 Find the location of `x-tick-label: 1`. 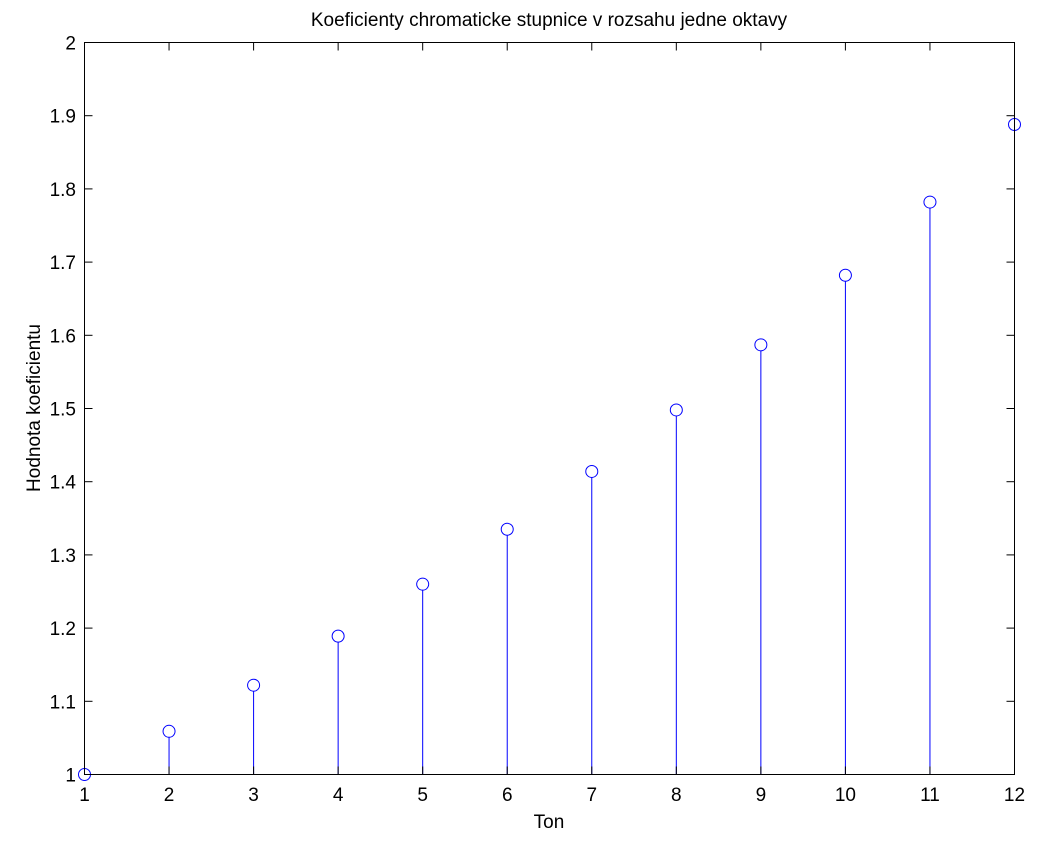

x-tick-label: 1 is located at coordinates (84, 795).